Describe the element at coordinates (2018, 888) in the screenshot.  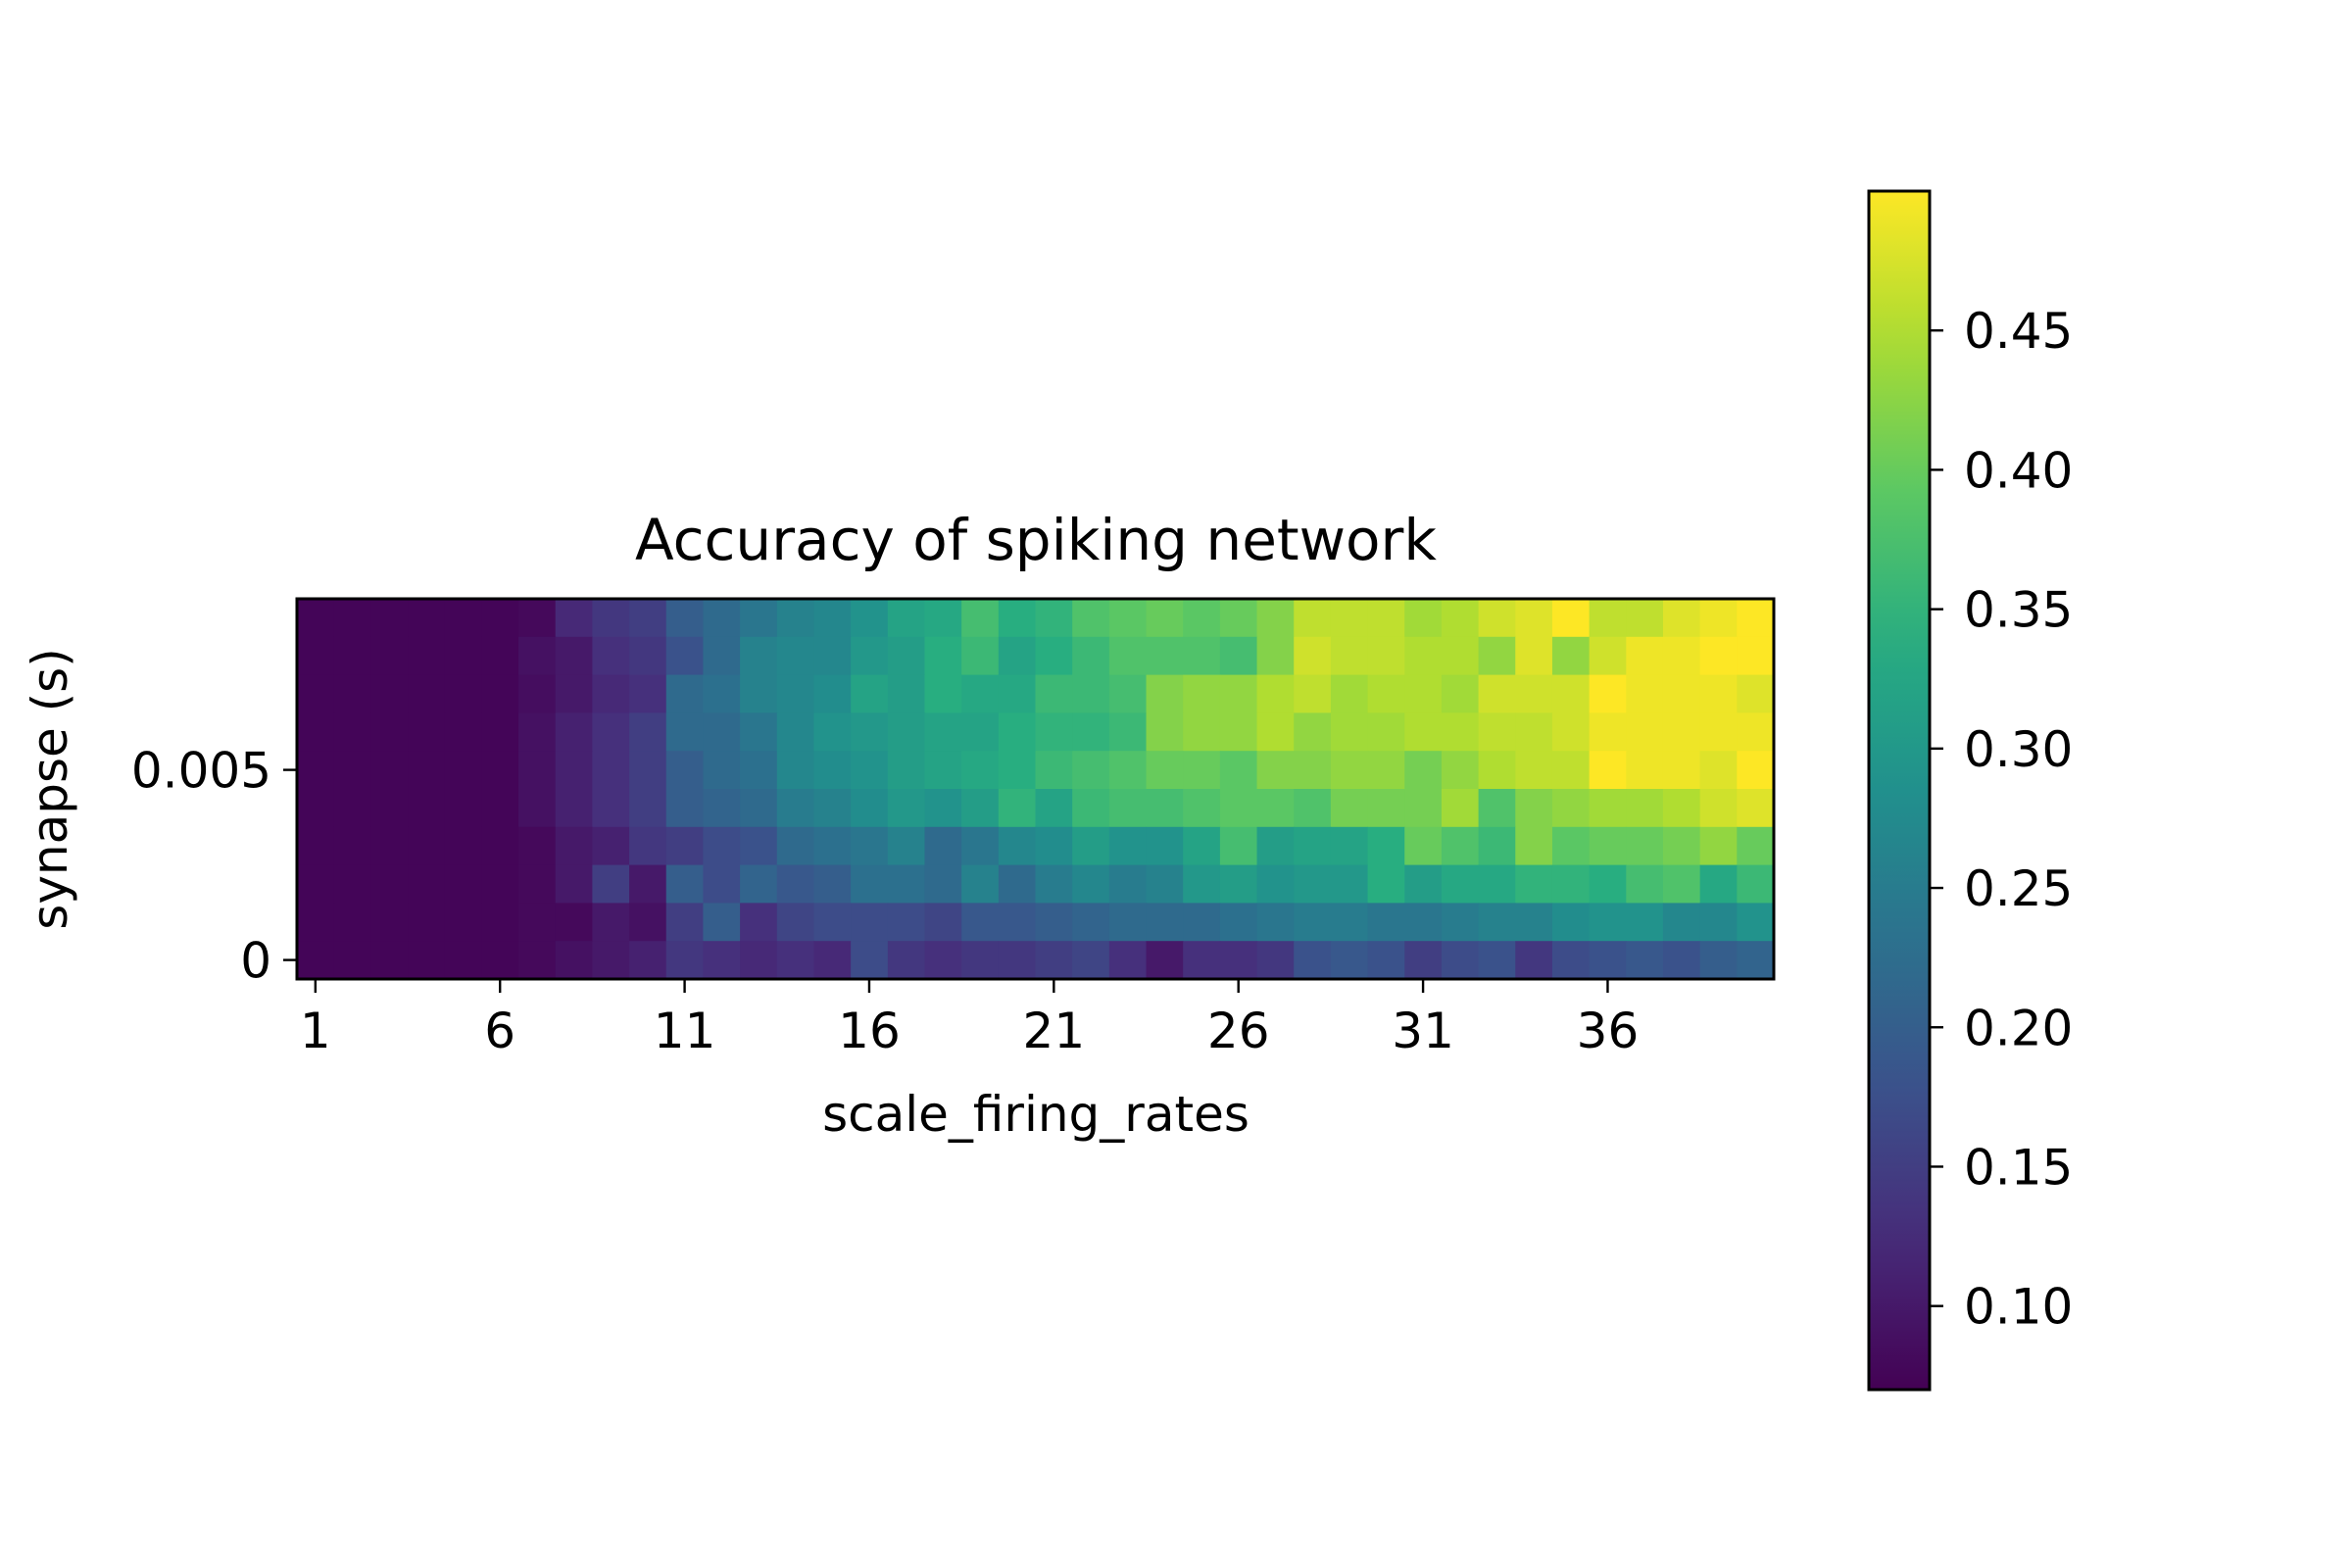
I see `colorbar-tick-label: 0.25` at that location.